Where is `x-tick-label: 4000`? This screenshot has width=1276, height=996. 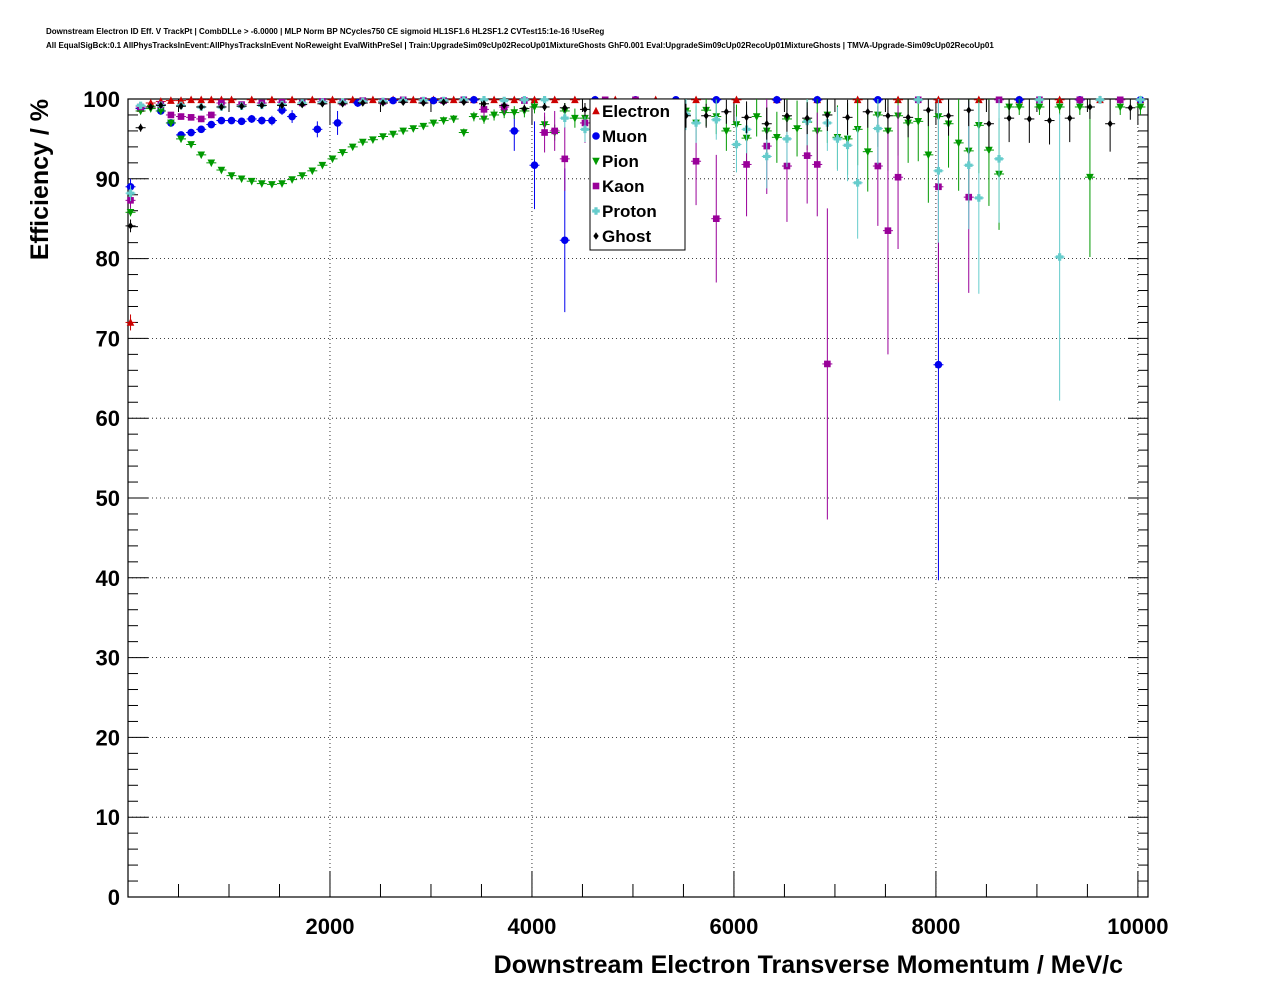 x-tick-label: 4000 is located at coordinates (531, 926).